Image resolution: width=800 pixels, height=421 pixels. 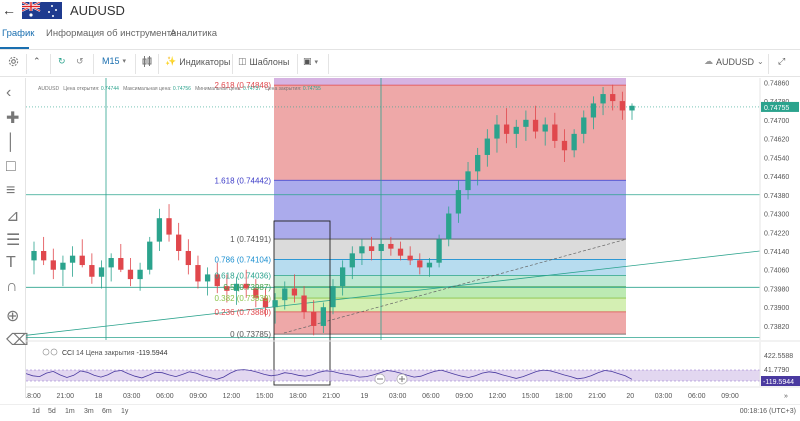 What do you see at coordinates (13, 240) in the screenshot?
I see `fib-retracement-icon: ☰` at bounding box center [13, 240].